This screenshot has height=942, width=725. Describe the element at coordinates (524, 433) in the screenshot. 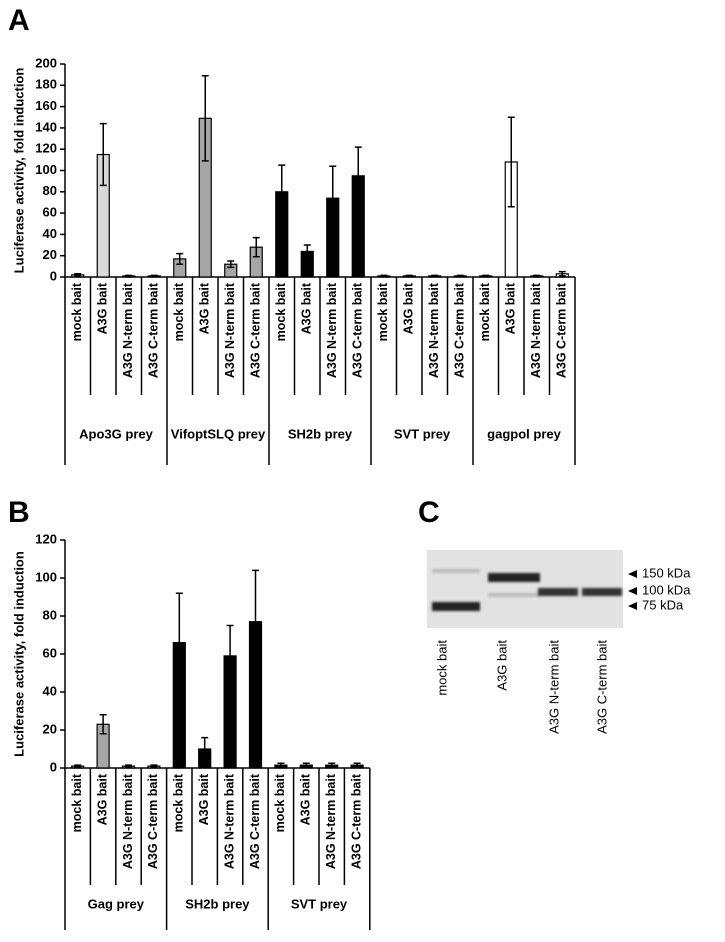

I see `group-label: gagpol prey` at that location.